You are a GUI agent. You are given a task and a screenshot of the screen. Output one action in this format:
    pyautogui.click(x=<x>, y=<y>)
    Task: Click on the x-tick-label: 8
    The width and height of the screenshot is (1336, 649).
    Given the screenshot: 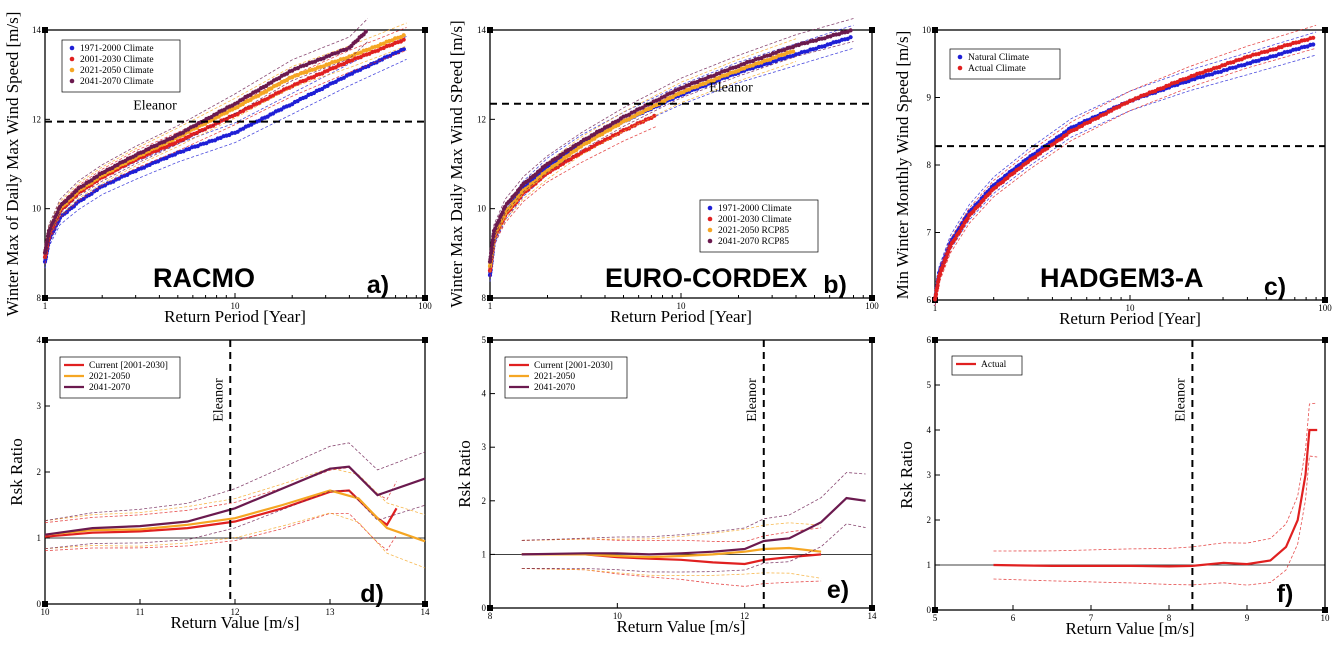 What is the action you would take?
    pyautogui.click(x=490, y=616)
    